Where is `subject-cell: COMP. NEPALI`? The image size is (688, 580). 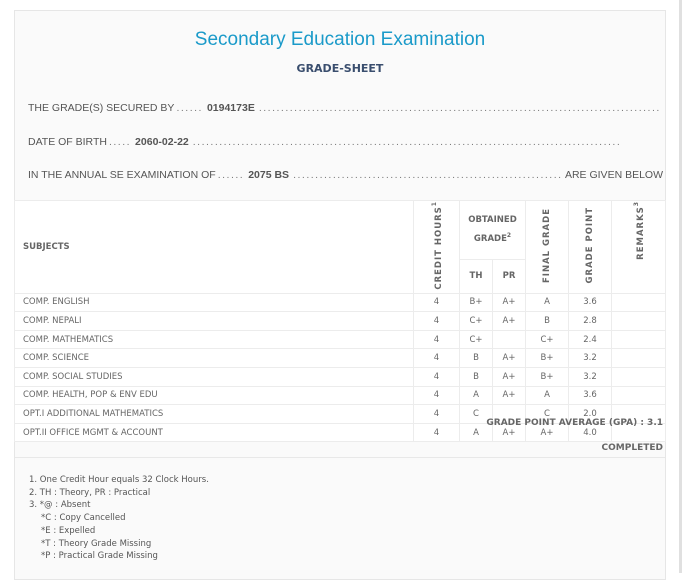
subject-cell: COMP. NEPALI is located at coordinates (214, 321).